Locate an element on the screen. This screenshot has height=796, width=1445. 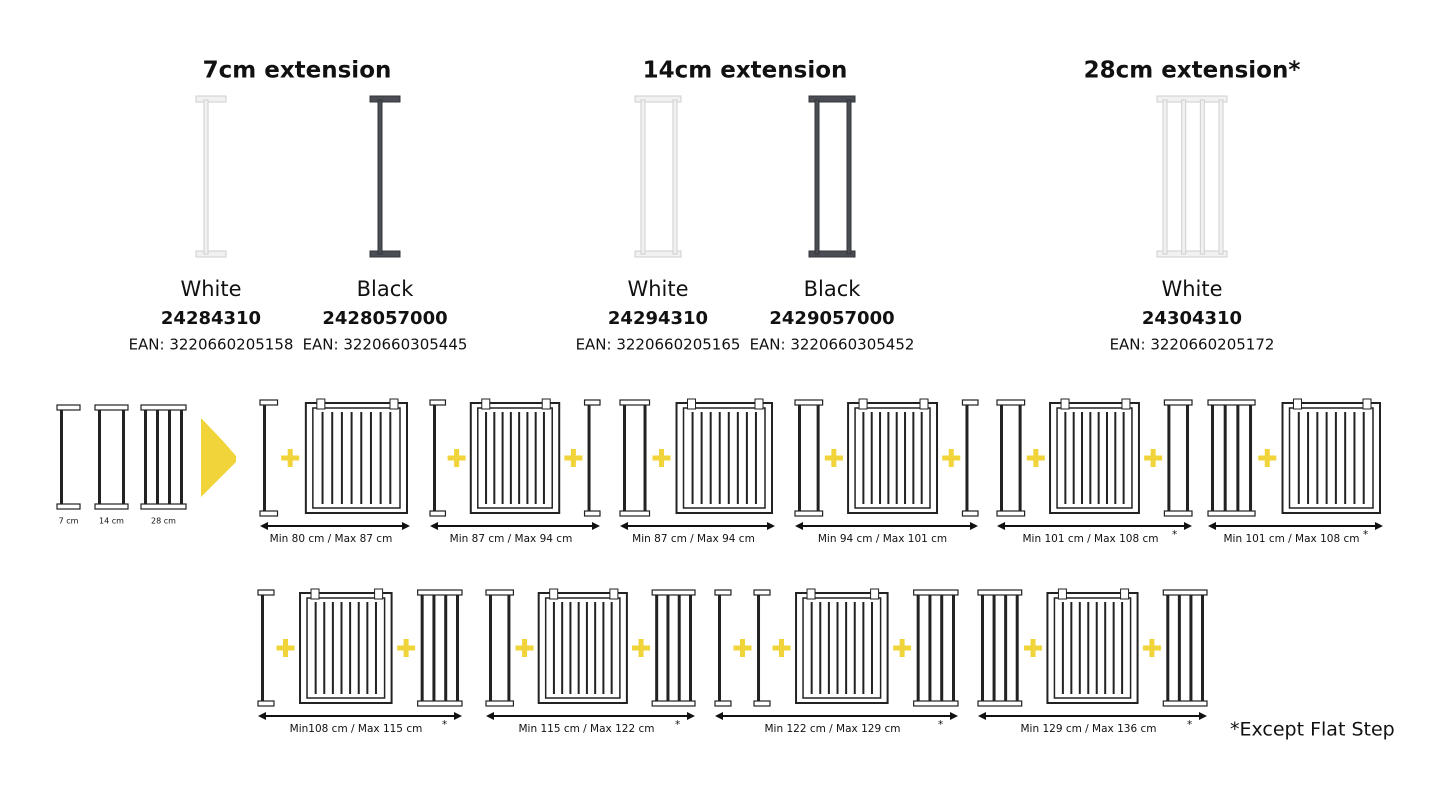
legend-label: 28 cm is located at coordinates (163, 521).